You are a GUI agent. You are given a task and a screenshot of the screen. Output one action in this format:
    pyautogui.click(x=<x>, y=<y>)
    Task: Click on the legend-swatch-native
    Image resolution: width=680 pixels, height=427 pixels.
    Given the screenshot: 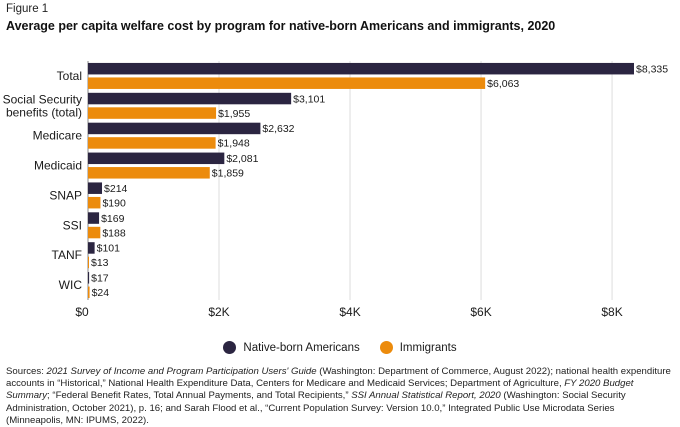 What is the action you would take?
    pyautogui.click(x=230, y=347)
    